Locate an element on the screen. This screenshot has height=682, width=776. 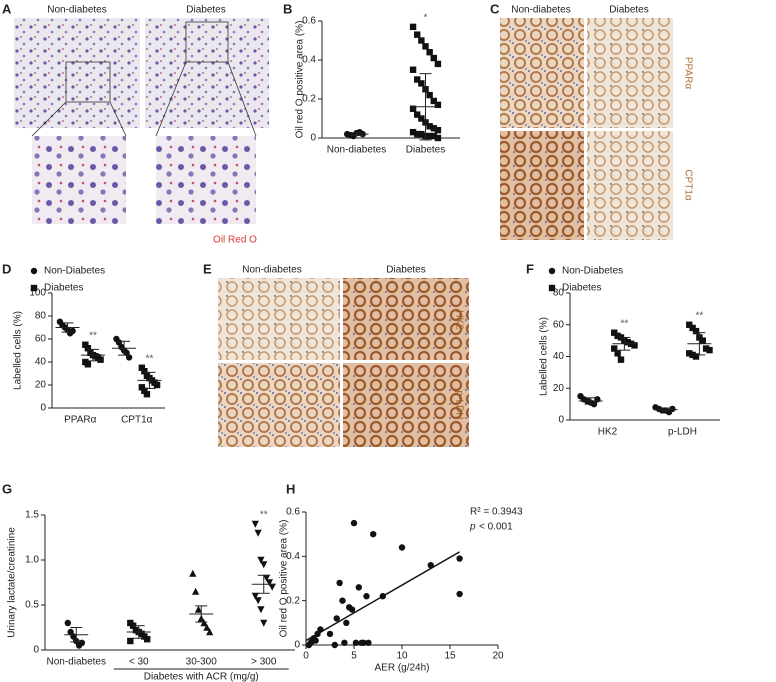
x-tick-label: 0 is located at coordinates (306, 656).